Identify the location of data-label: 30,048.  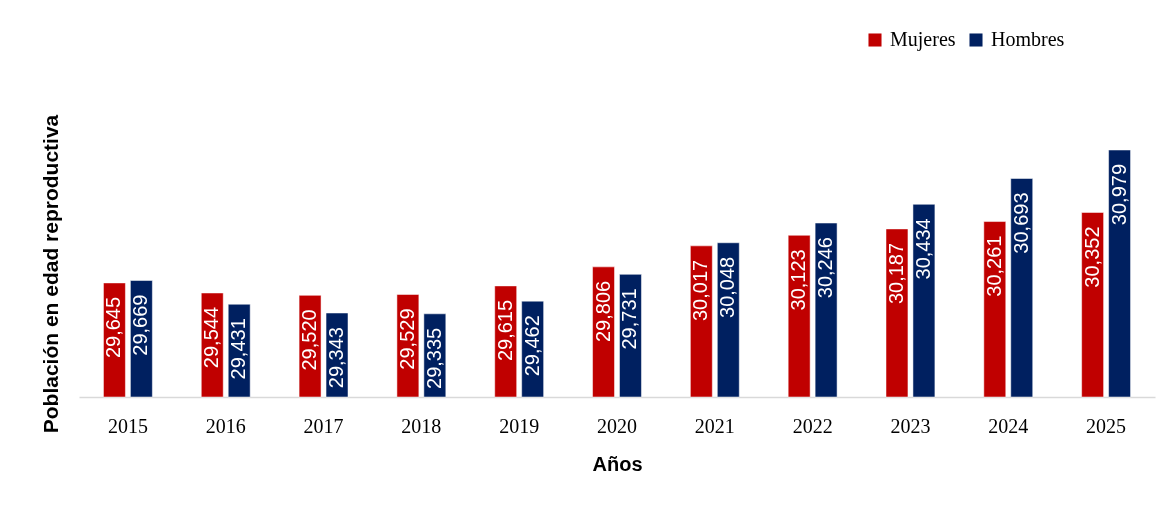
(727, 287).